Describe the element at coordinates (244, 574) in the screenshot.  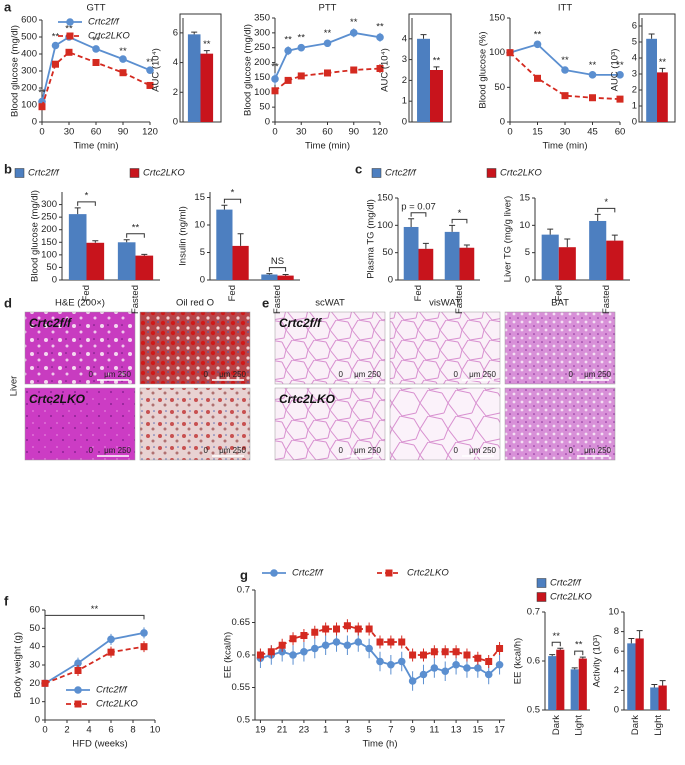
I see `panel-label: g` at that location.